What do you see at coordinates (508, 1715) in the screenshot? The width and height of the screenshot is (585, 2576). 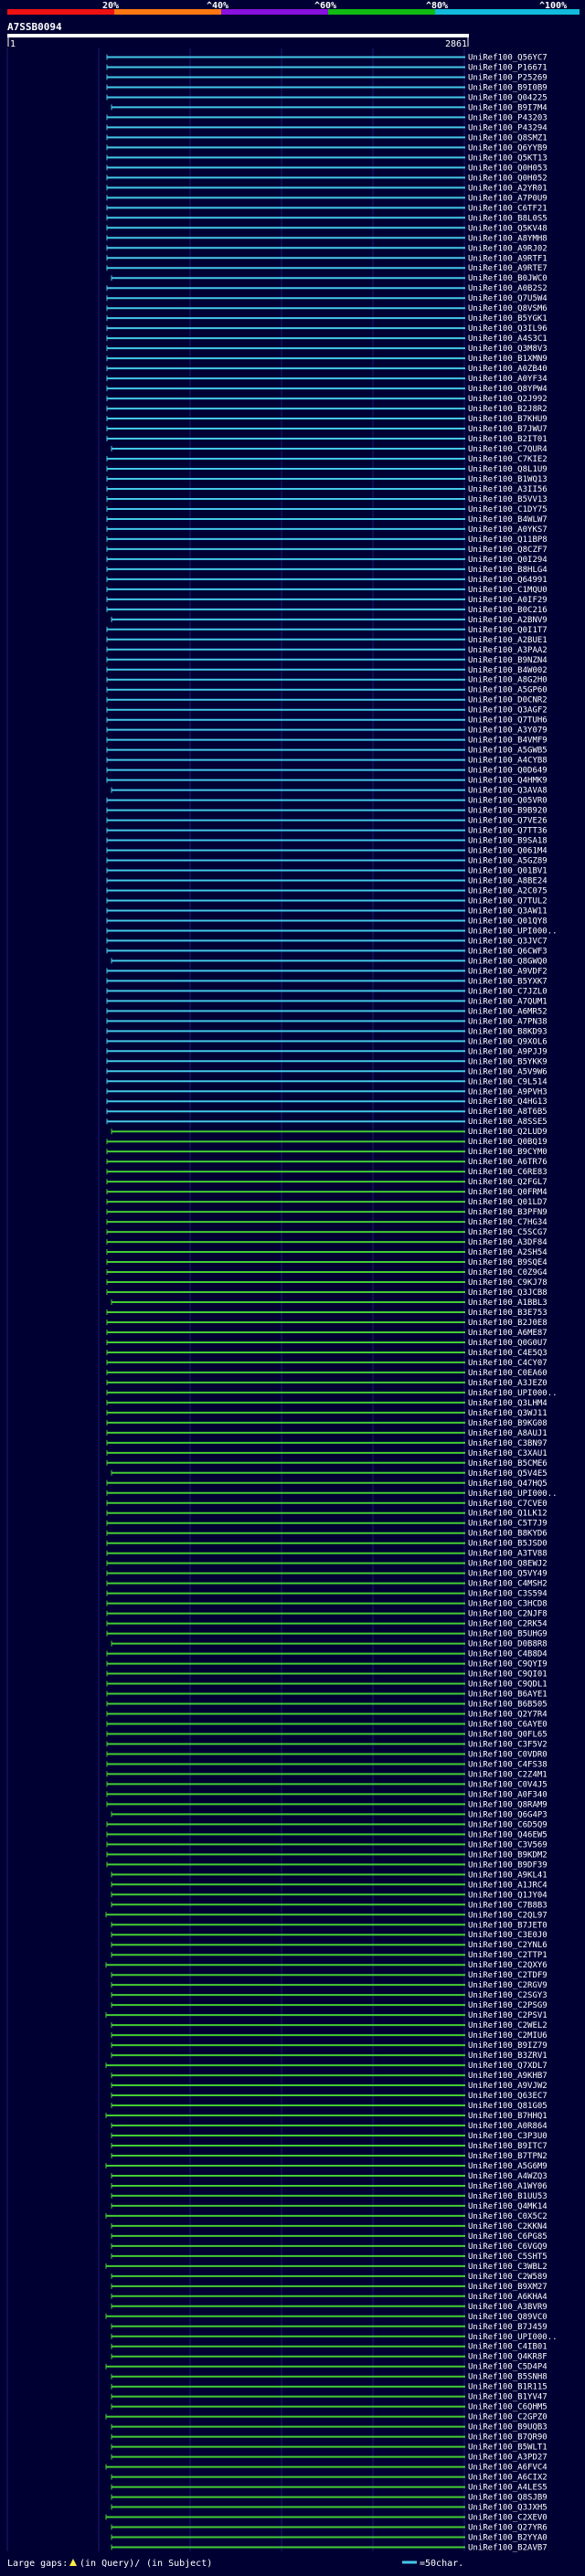 I see `hit-label: UniRef100_Q2Y7R4` at bounding box center [508, 1715].